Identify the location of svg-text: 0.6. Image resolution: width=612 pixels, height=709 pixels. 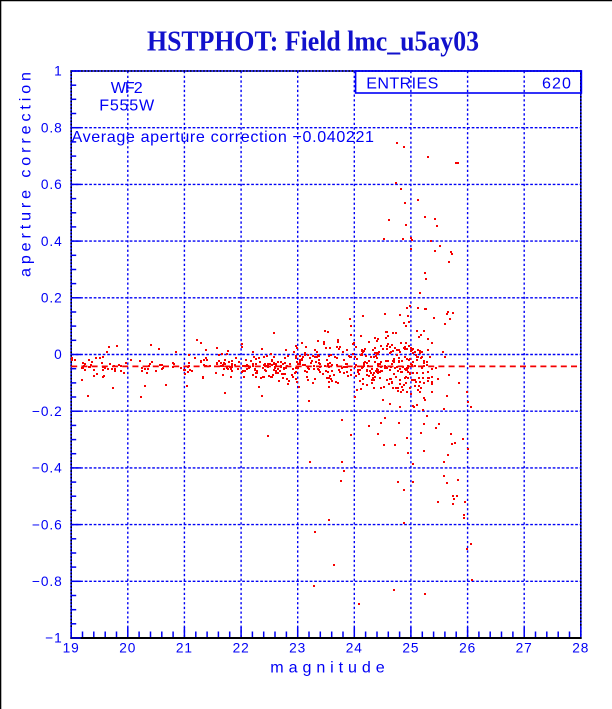
(52, 184).